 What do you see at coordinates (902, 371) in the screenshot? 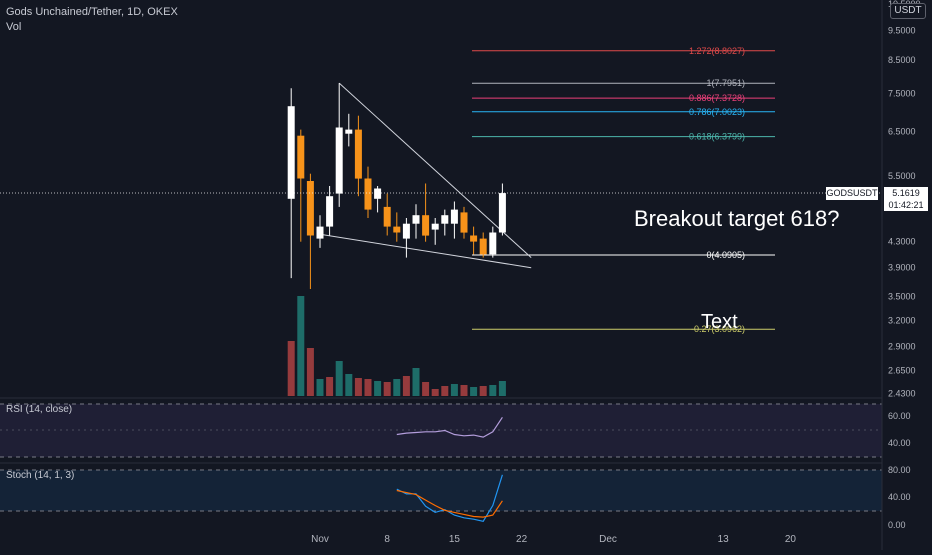
I see `price-tick-label: 2.6500` at bounding box center [902, 371].